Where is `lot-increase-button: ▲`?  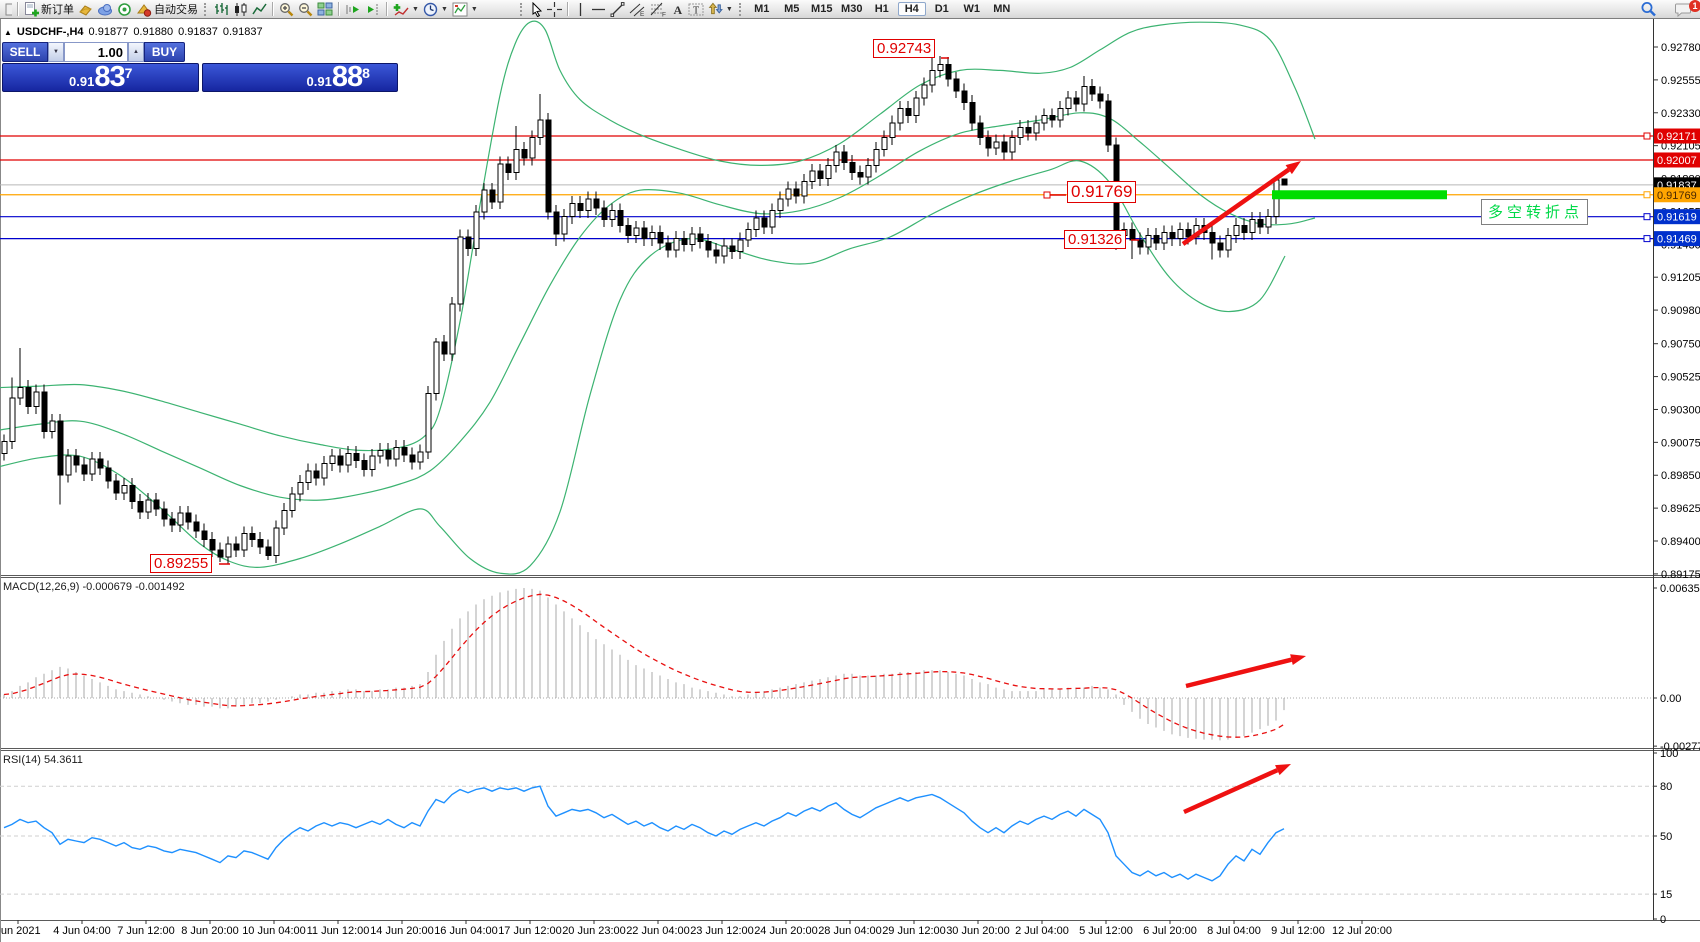
lot-increase-button: ▲ is located at coordinates (136, 52).